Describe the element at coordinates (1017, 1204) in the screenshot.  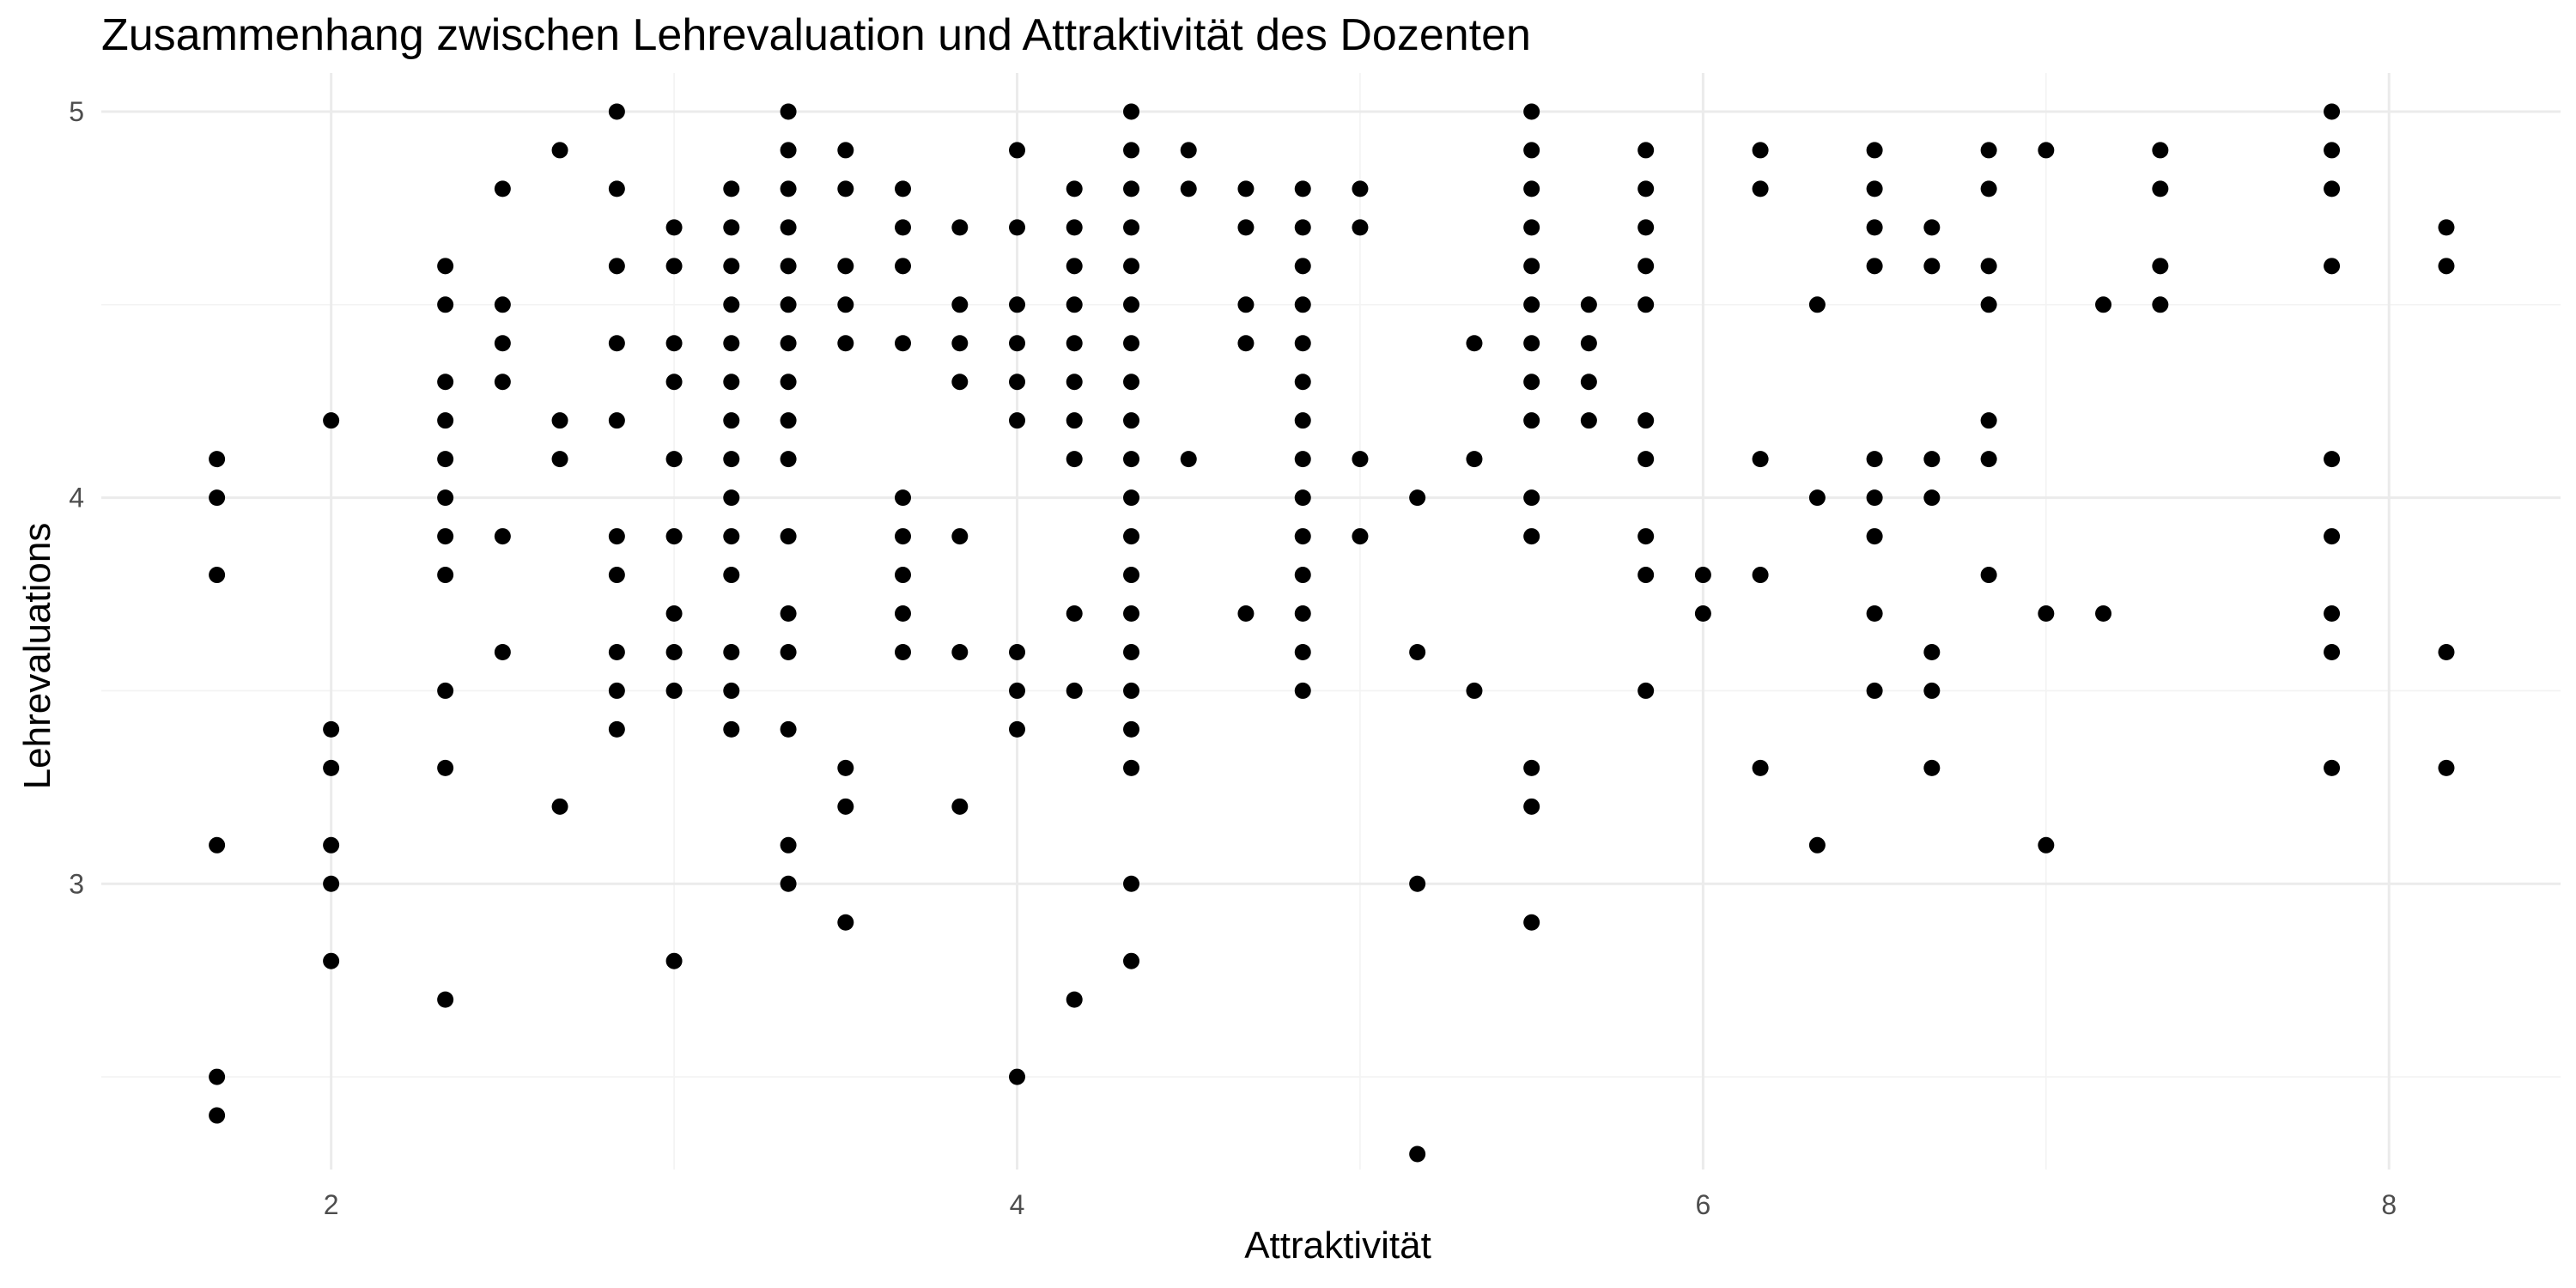
I see `x-tick-label: 4` at that location.